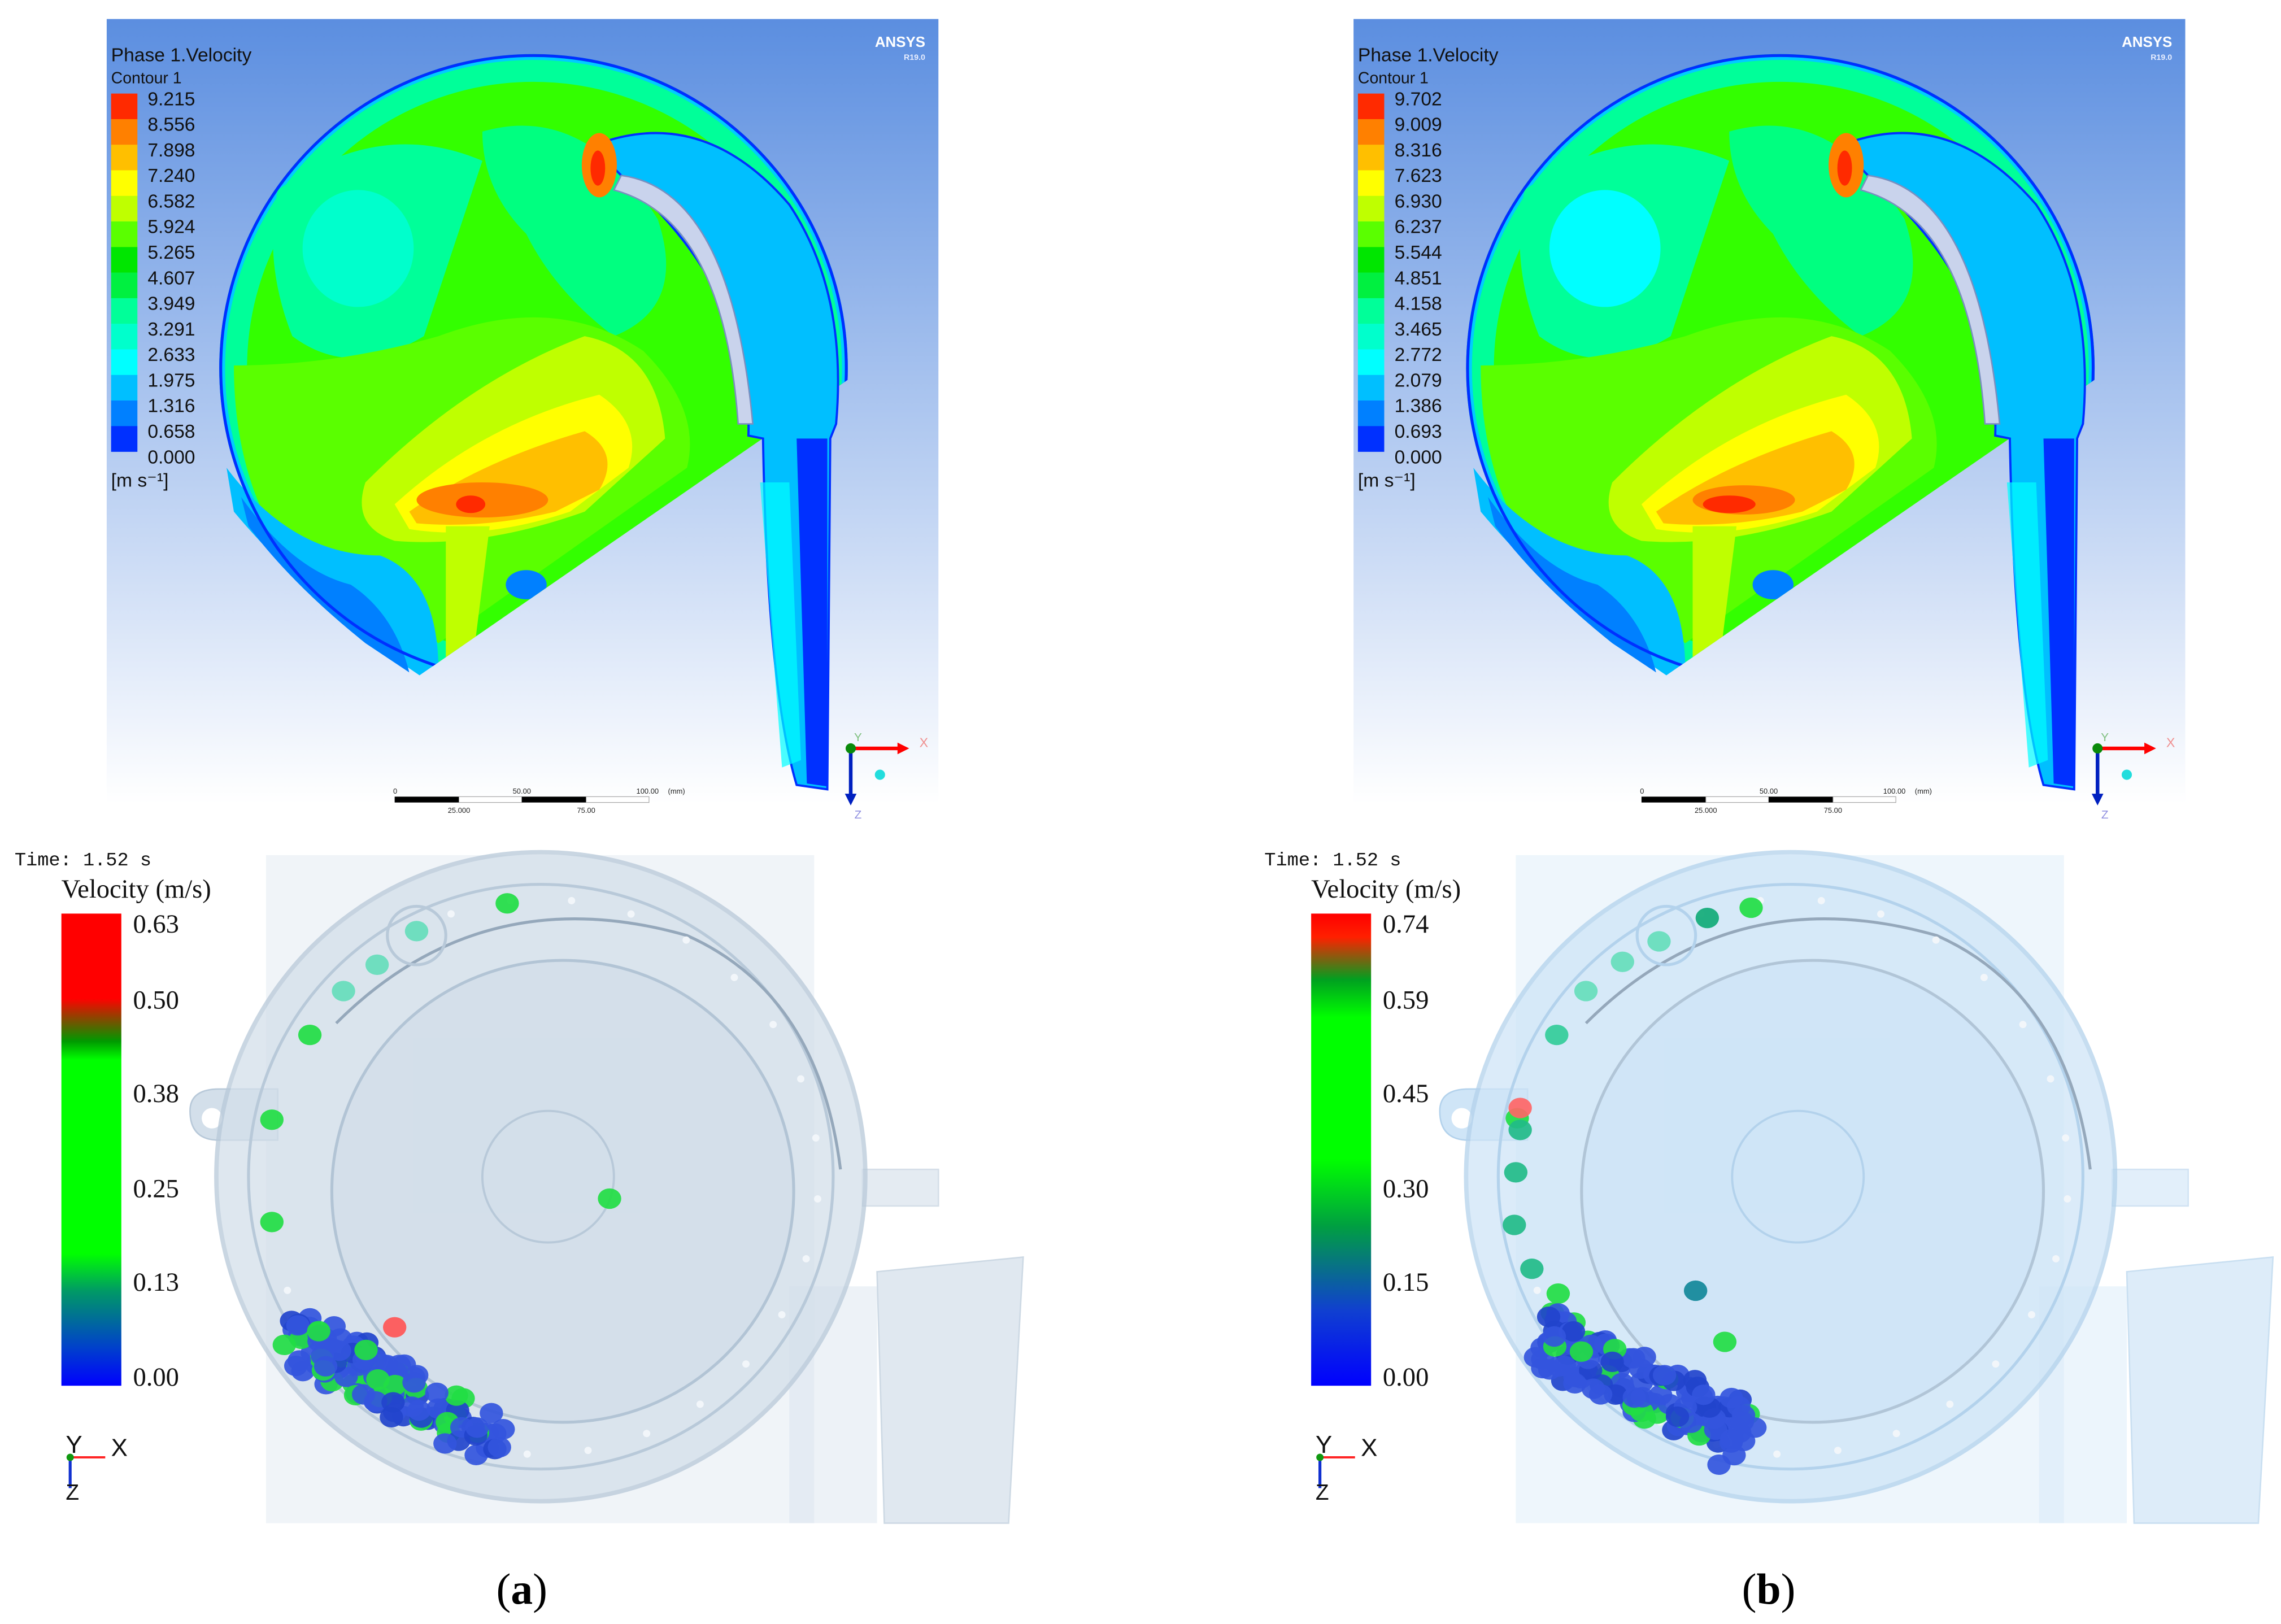 The width and height of the screenshot is (2281, 1624). Describe the element at coordinates (171, 329) in the screenshot. I see `legend-tick-label: 3.291` at that location.